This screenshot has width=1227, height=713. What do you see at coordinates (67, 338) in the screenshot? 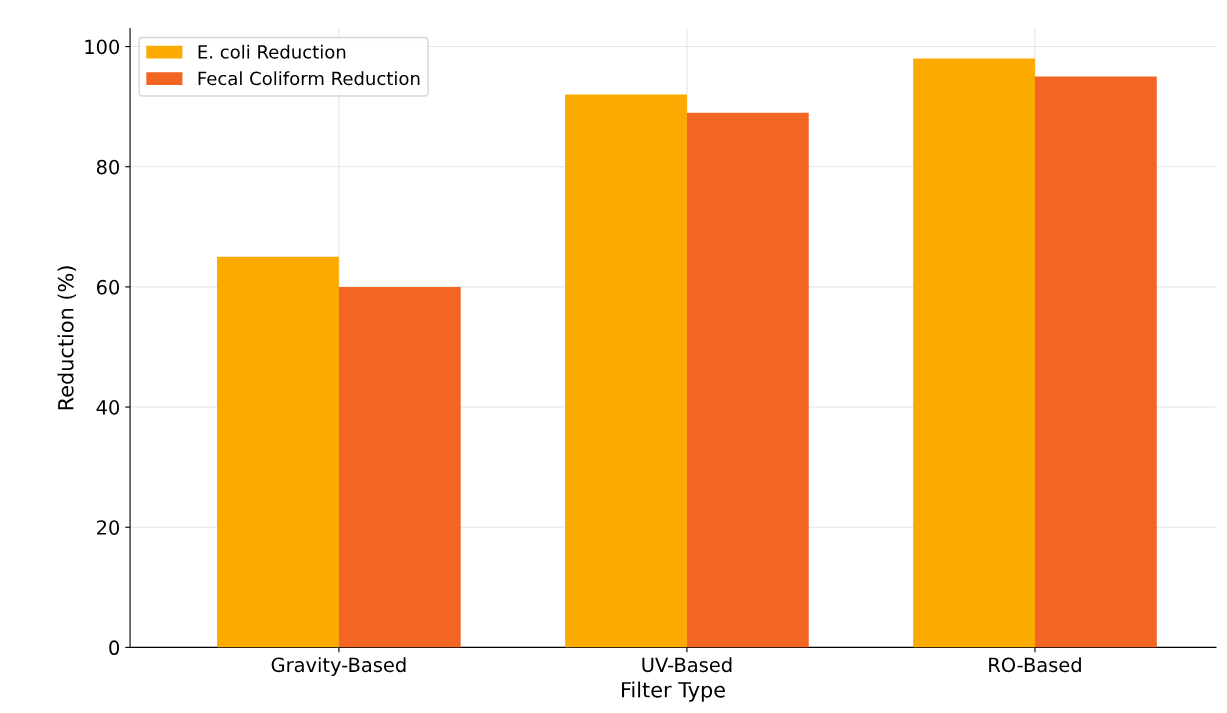
I see `y-axis-title: Reduction (%)` at bounding box center [67, 338].